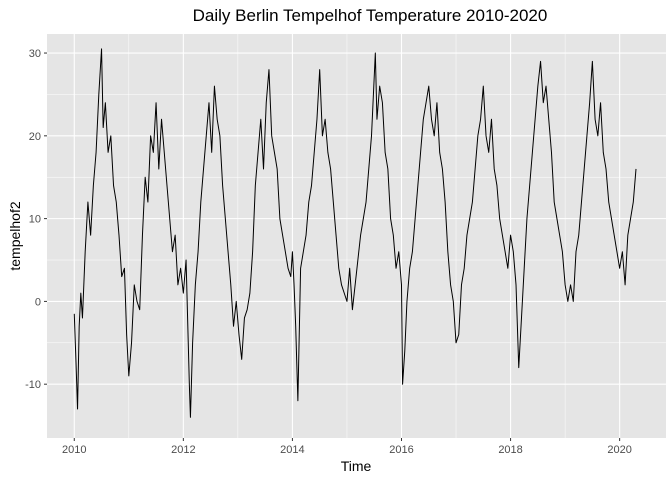 This screenshot has width=672, height=480. I want to click on x-tick-label: 2012, so click(183, 450).